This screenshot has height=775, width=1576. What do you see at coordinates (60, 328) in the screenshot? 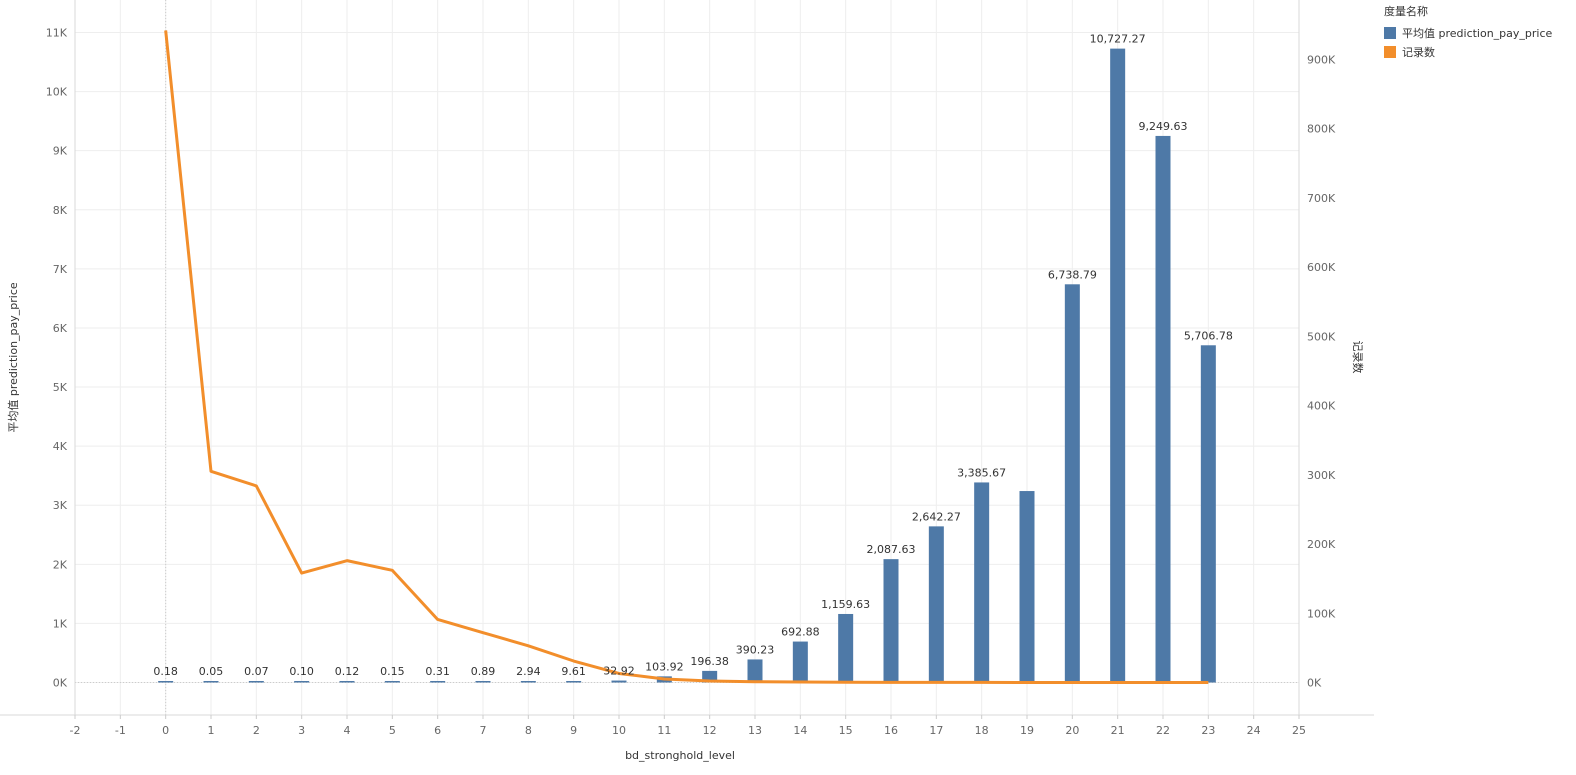
I see `y-tick-label: 6K` at bounding box center [60, 328].